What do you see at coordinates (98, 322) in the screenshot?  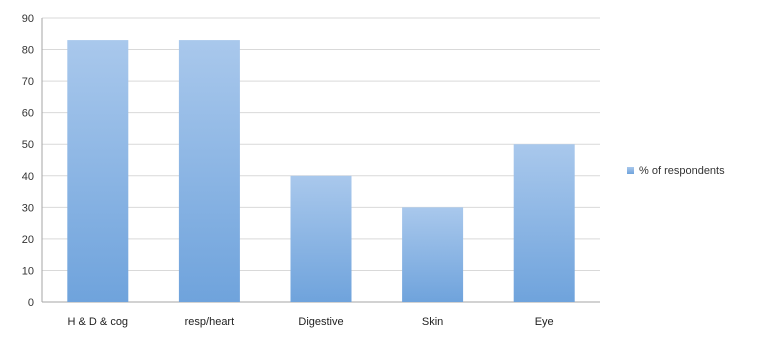 I see `x-tick-label: H & D & cog` at bounding box center [98, 322].